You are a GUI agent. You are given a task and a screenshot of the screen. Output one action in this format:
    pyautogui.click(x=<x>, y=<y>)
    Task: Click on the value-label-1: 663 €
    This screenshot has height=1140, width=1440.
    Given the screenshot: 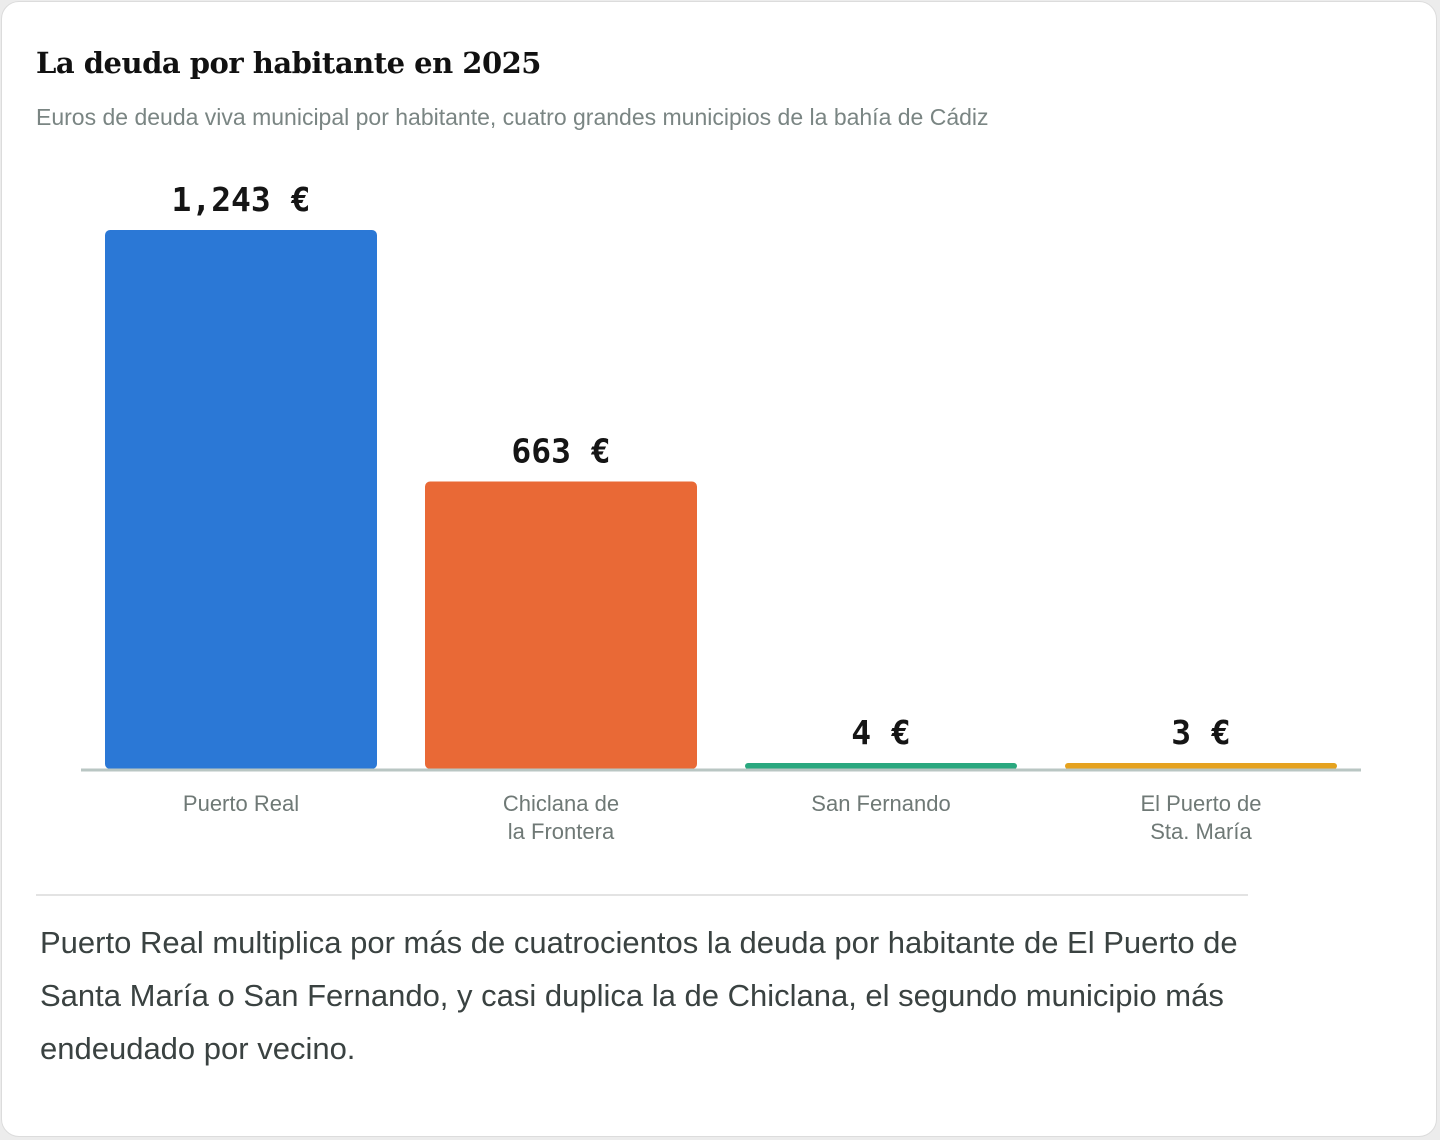 What is the action you would take?
    pyautogui.click(x=560, y=451)
    